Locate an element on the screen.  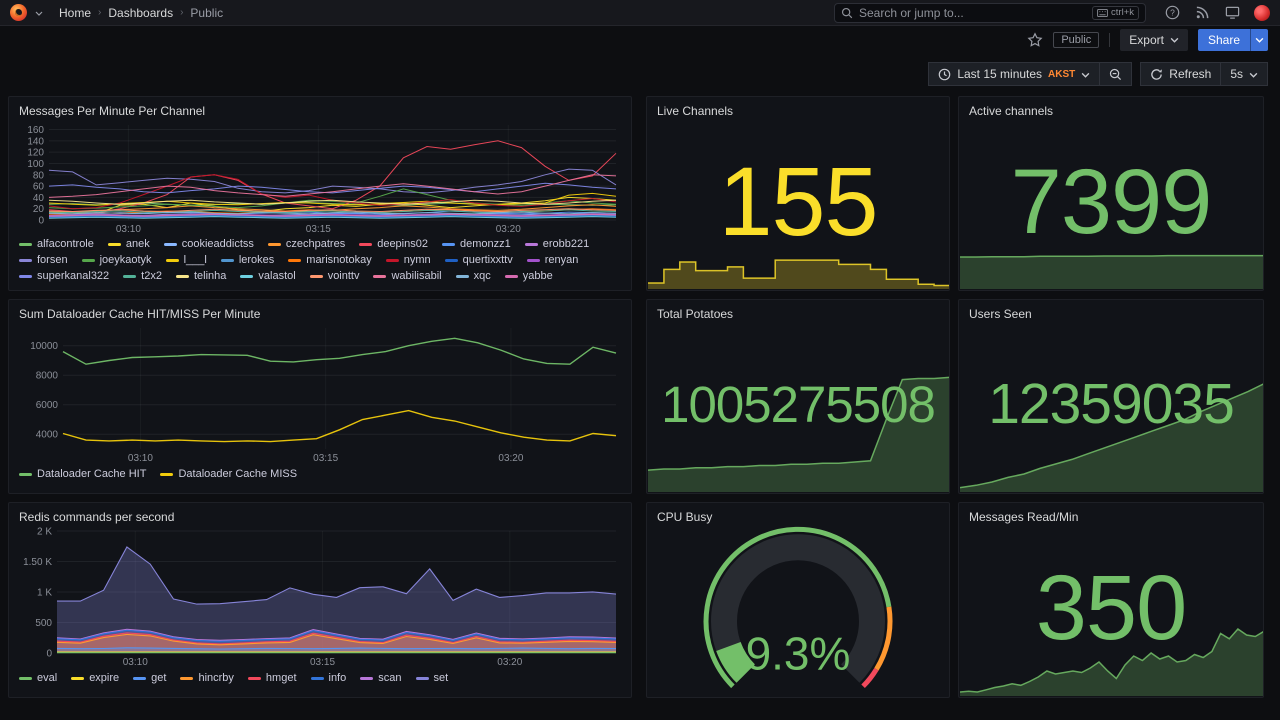
monitor-icon is located at coordinates (1232, 13).